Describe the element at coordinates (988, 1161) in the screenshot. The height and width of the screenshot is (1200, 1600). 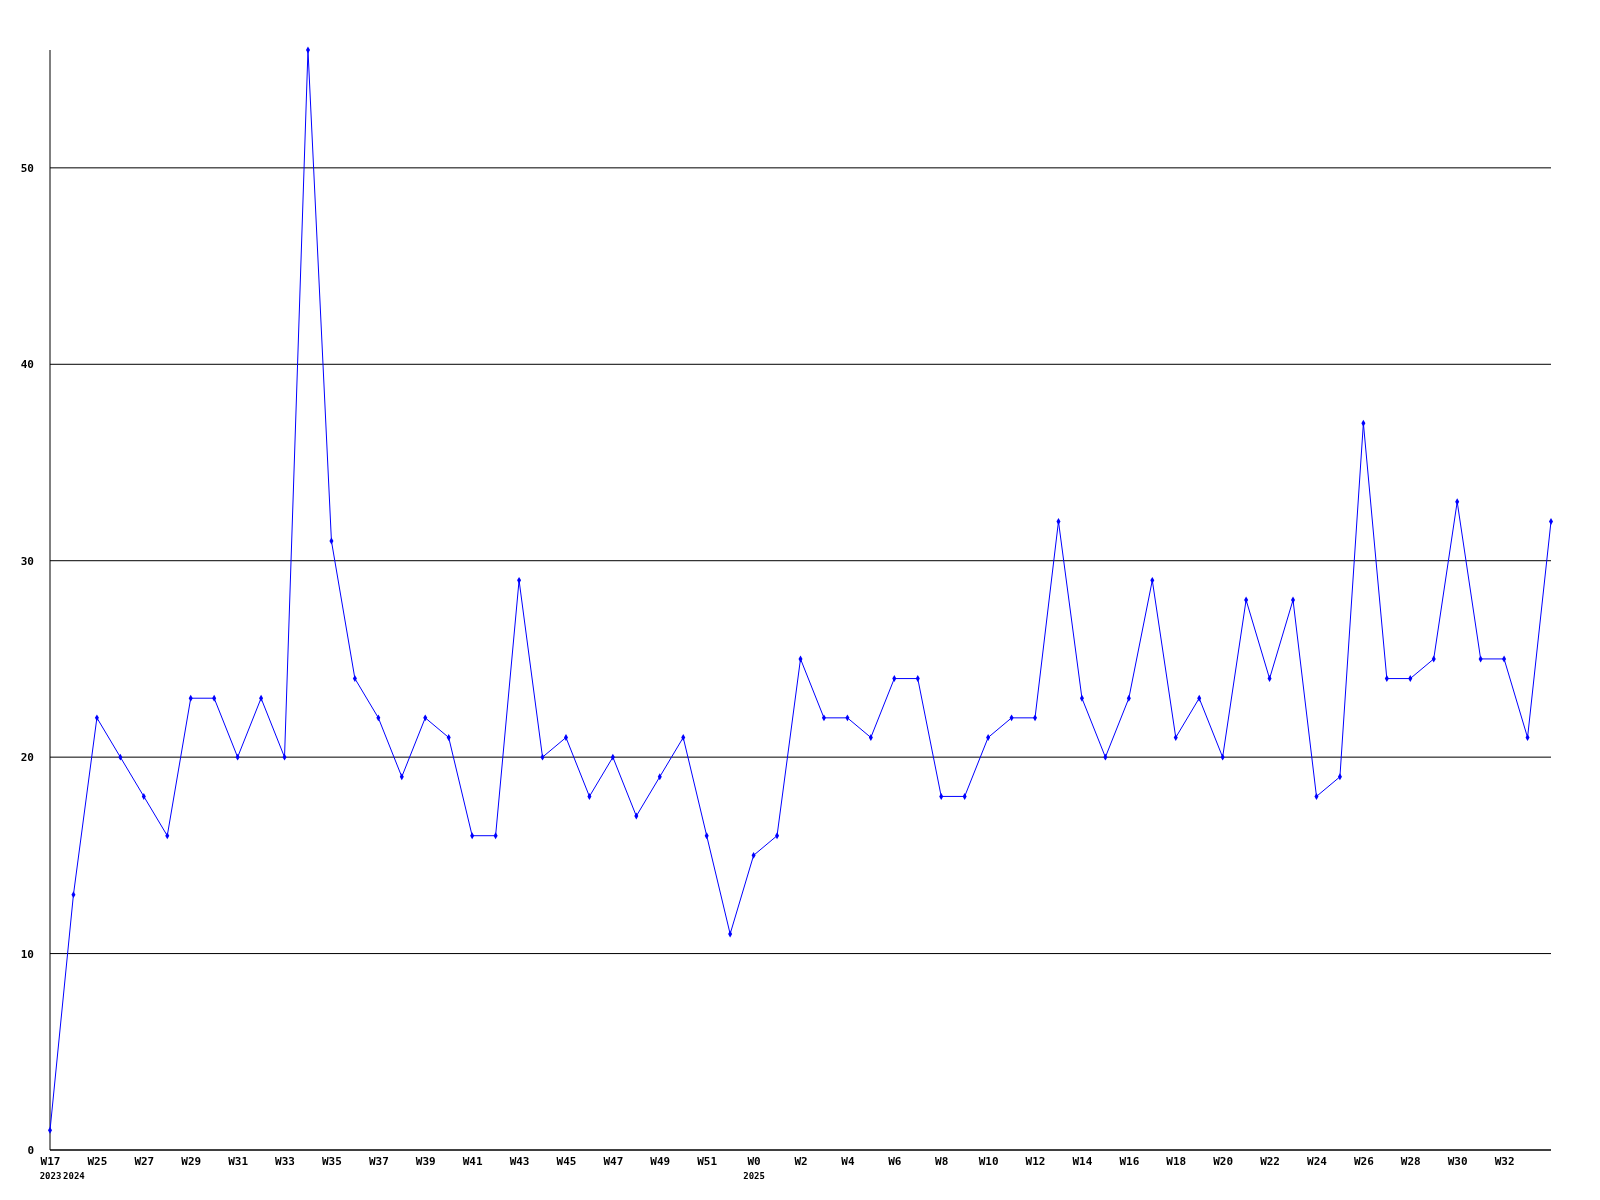
I see `x-tick-label: W10` at that location.